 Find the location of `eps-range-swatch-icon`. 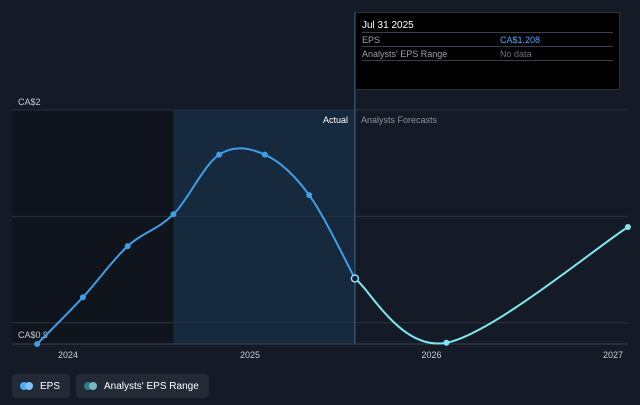

eps-range-swatch-icon is located at coordinates (91, 386).